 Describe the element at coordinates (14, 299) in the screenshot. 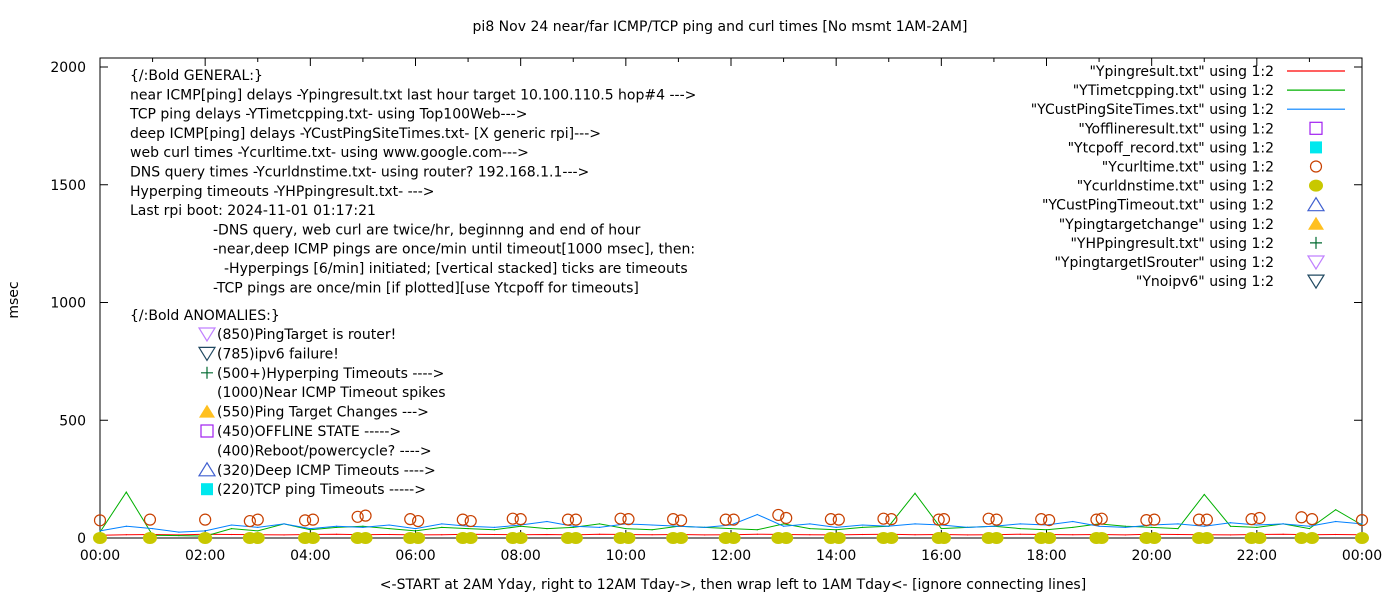

I see `y-axis-label: msec` at that location.